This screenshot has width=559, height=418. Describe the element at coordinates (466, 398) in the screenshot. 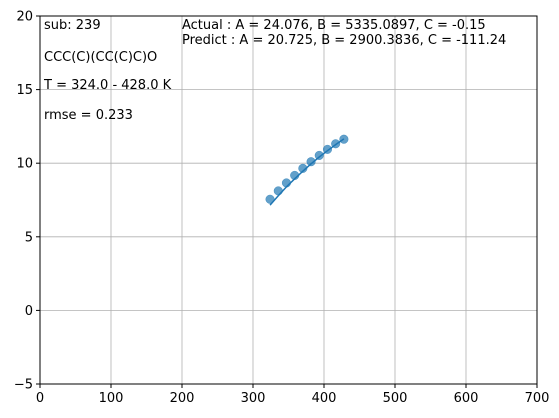

I see `x-tick-label-6: 600` at that location.